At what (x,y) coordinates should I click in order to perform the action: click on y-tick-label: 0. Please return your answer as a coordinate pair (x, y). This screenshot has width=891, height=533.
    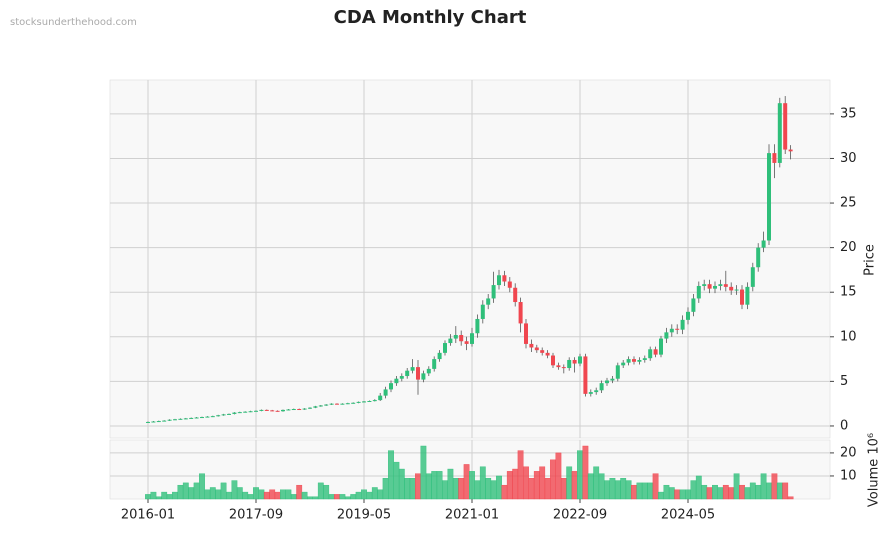
    Looking at the image, I should click on (844, 425).